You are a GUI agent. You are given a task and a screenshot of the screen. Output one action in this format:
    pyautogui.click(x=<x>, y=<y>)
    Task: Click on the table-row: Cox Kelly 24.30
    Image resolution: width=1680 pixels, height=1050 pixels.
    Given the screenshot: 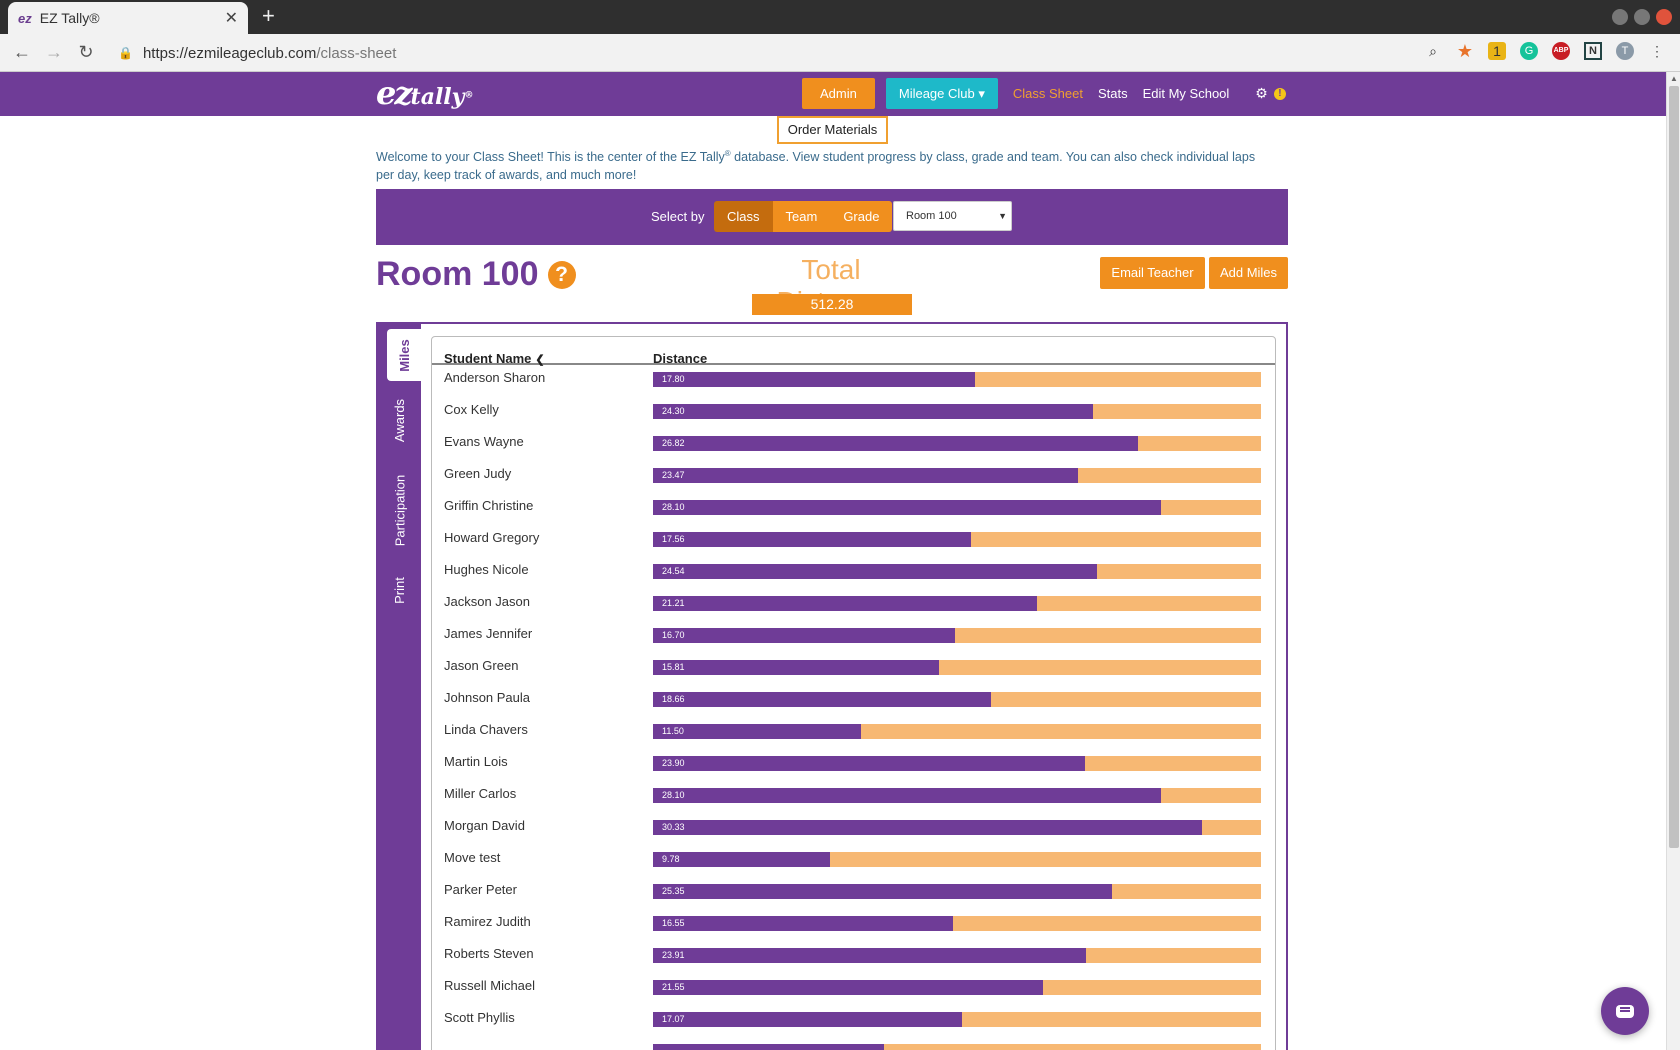 What is the action you would take?
    pyautogui.click(x=853, y=416)
    